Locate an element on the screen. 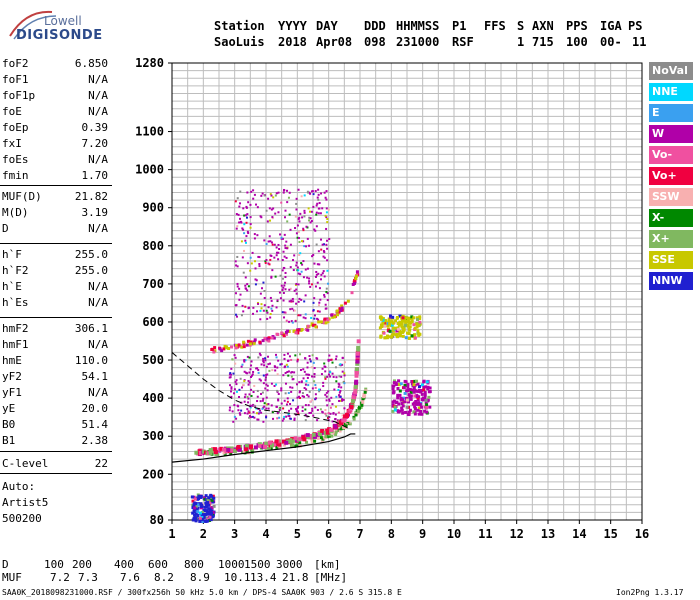  param-name: foE is located at coordinates (12, 111).